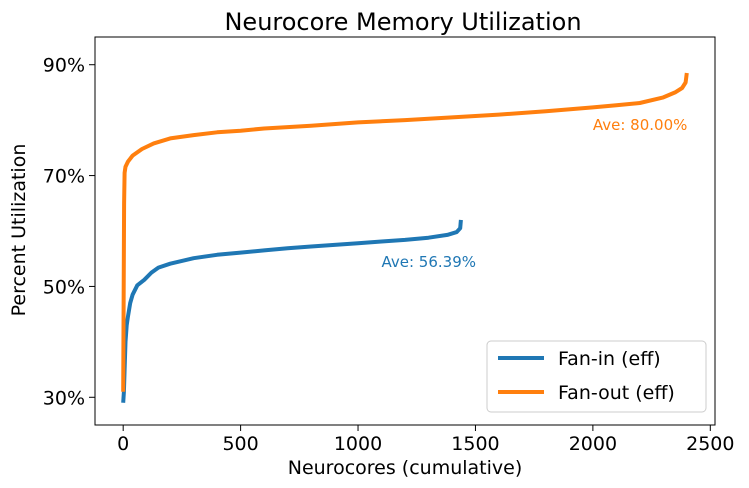  What do you see at coordinates (240, 444) in the screenshot?
I see `x-tick-label: 500` at bounding box center [240, 444].